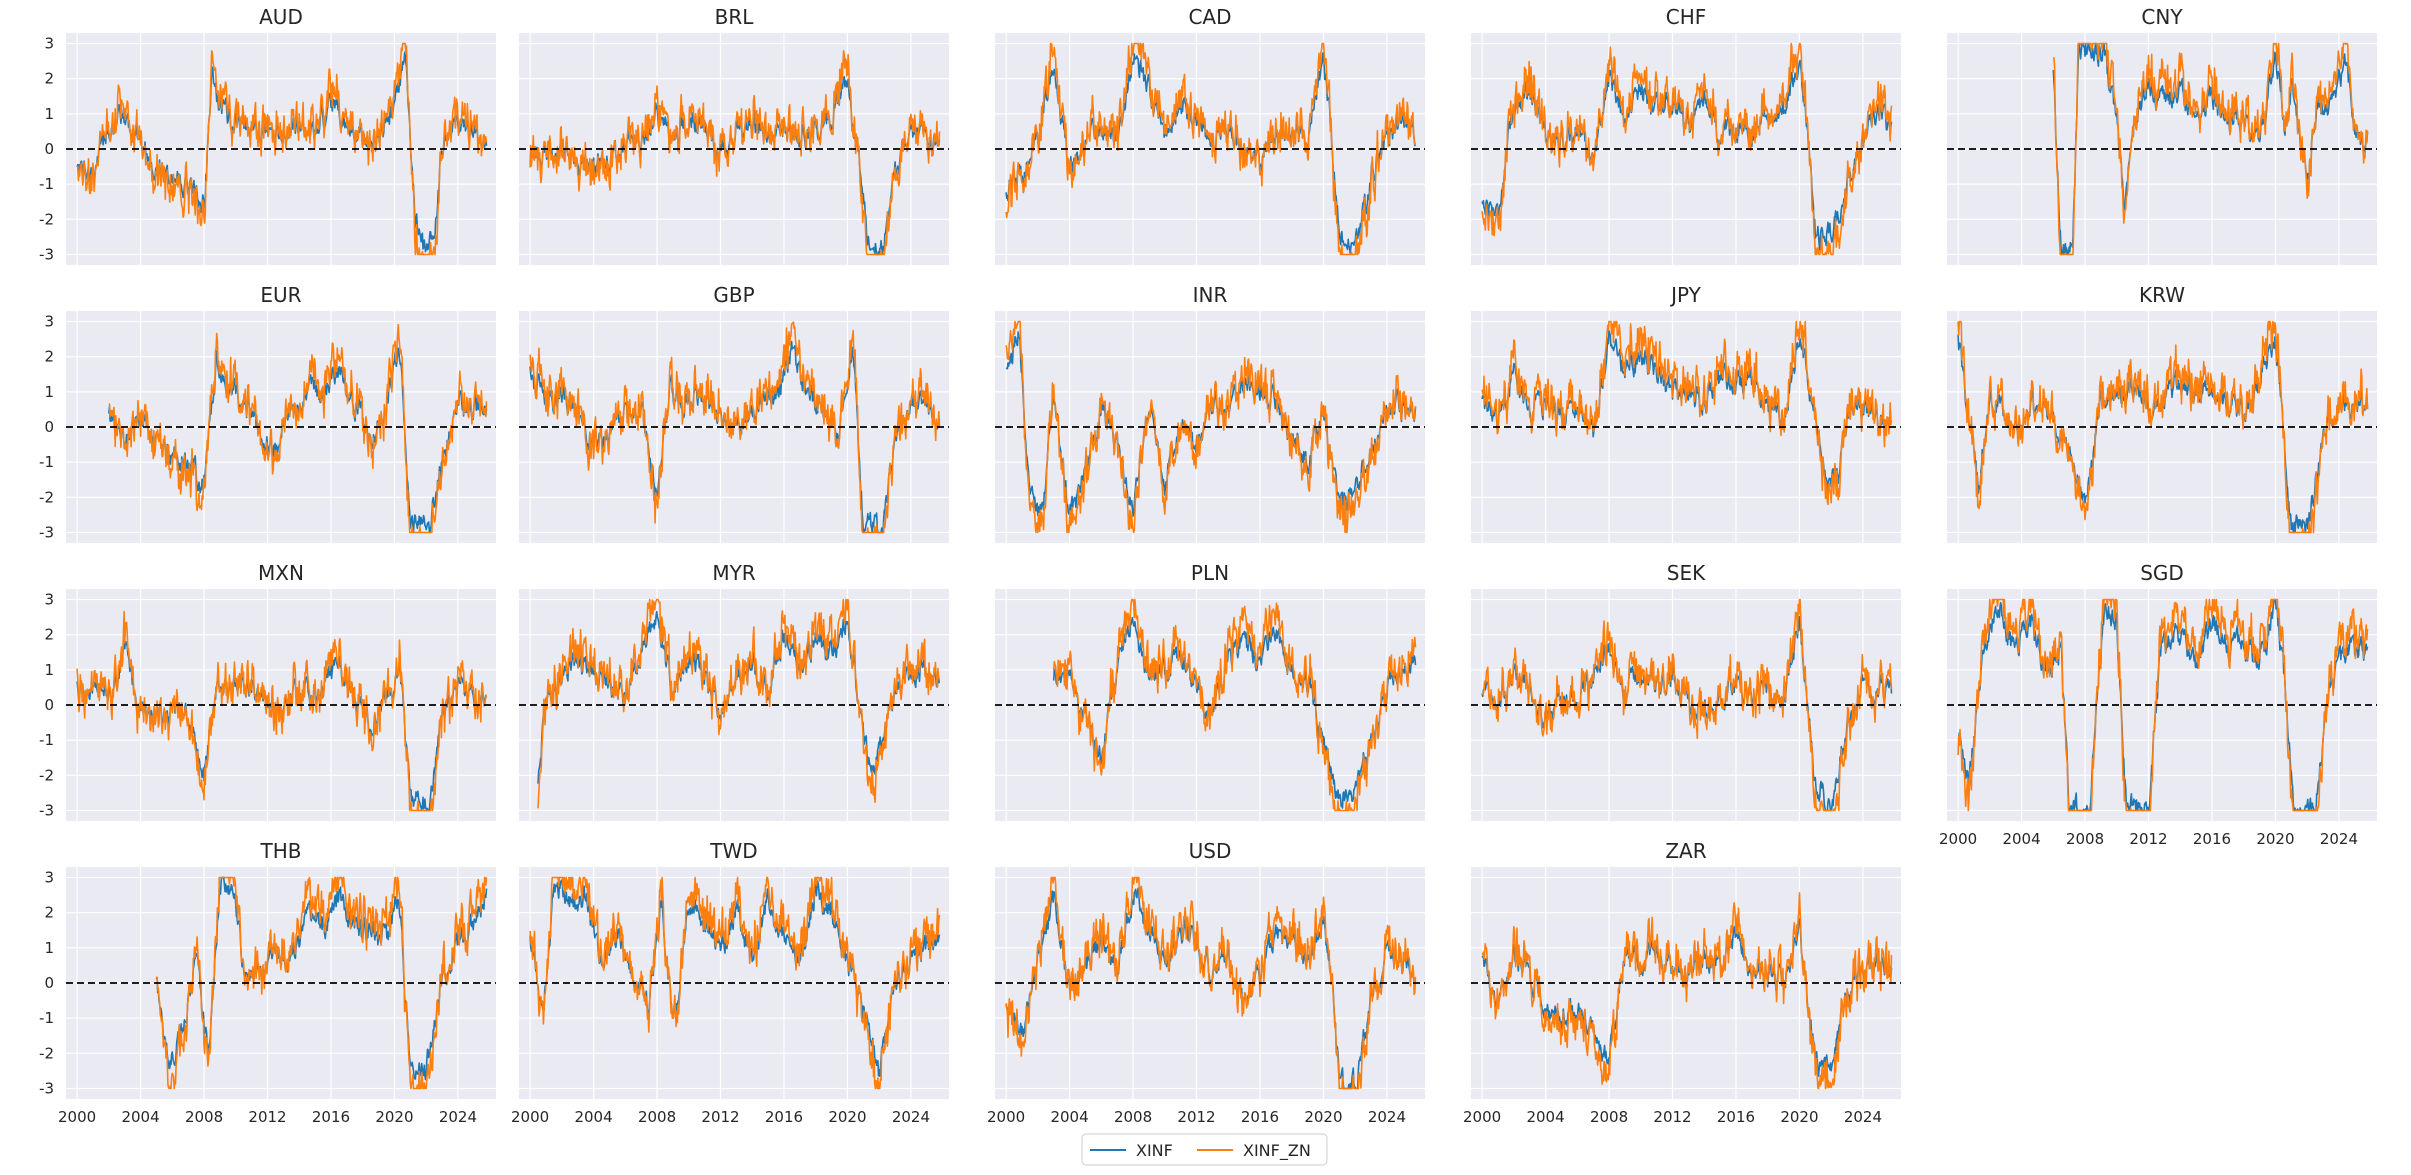 This screenshot has height=1175, width=2411. What do you see at coordinates (1686, 427) in the screenshot?
I see `panel-jpy` at bounding box center [1686, 427].